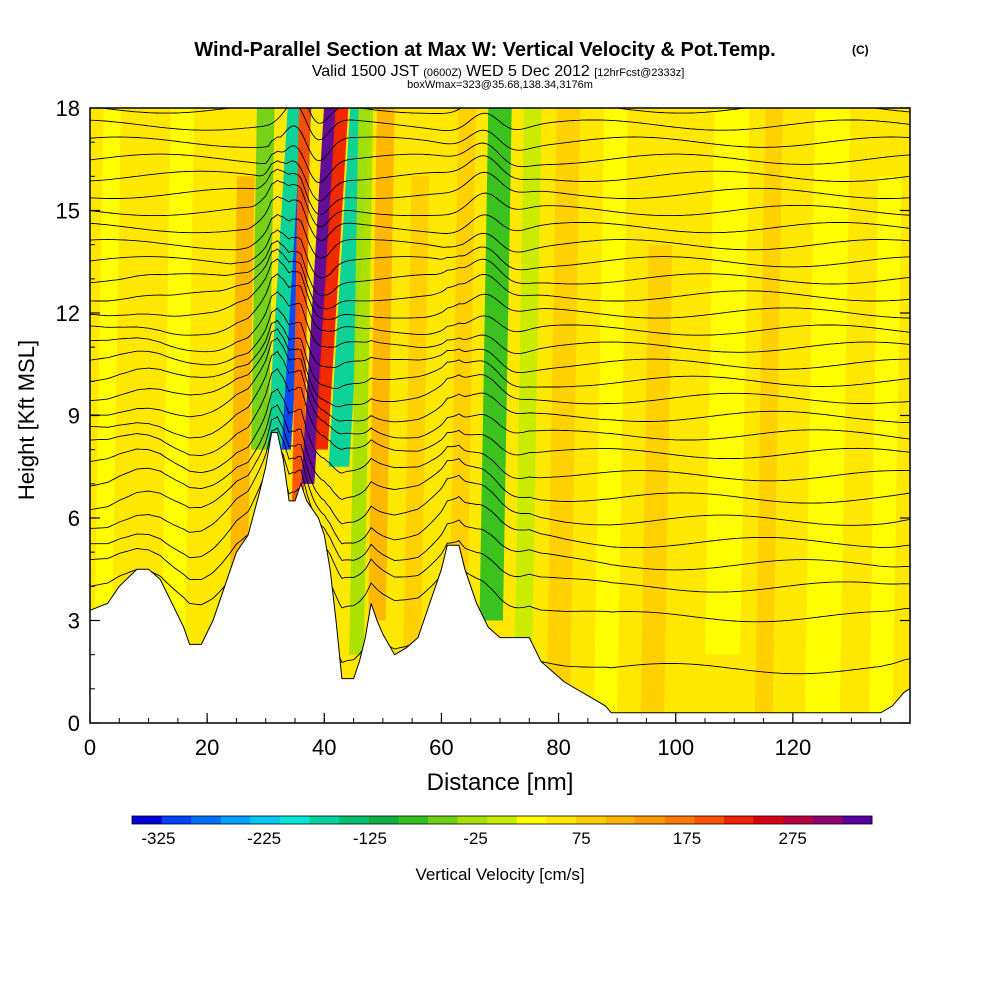  I want to click on subtitle-date: WED 5 Dec 2012, so click(528, 71).